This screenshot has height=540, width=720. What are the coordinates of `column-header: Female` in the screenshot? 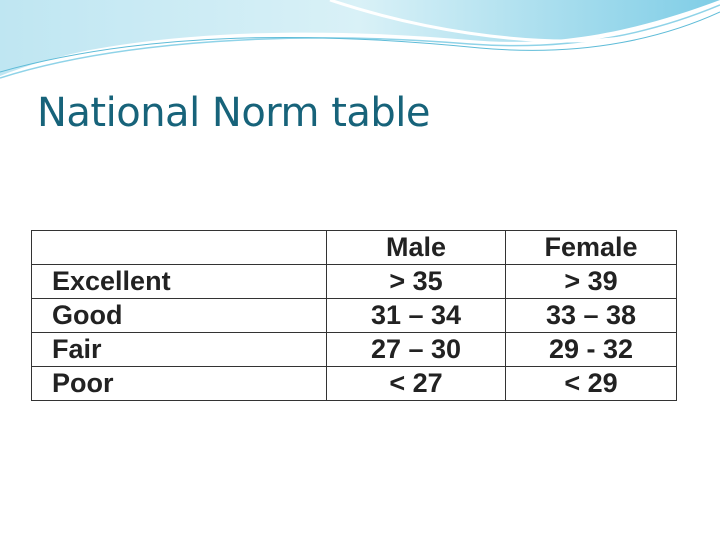 It's located at (591, 247).